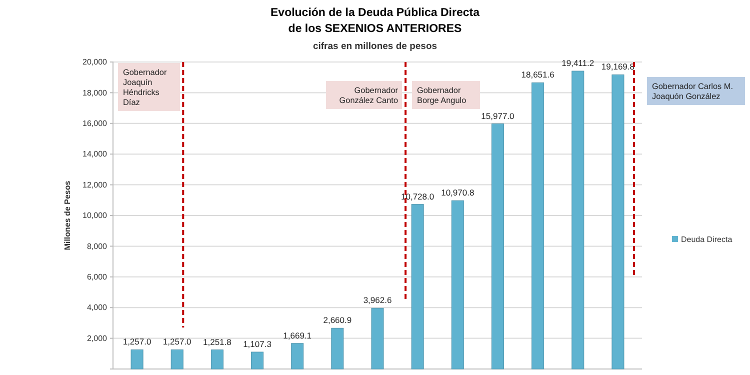 This screenshot has width=750, height=375. I want to click on data-label: 19,411.2, so click(578, 63).